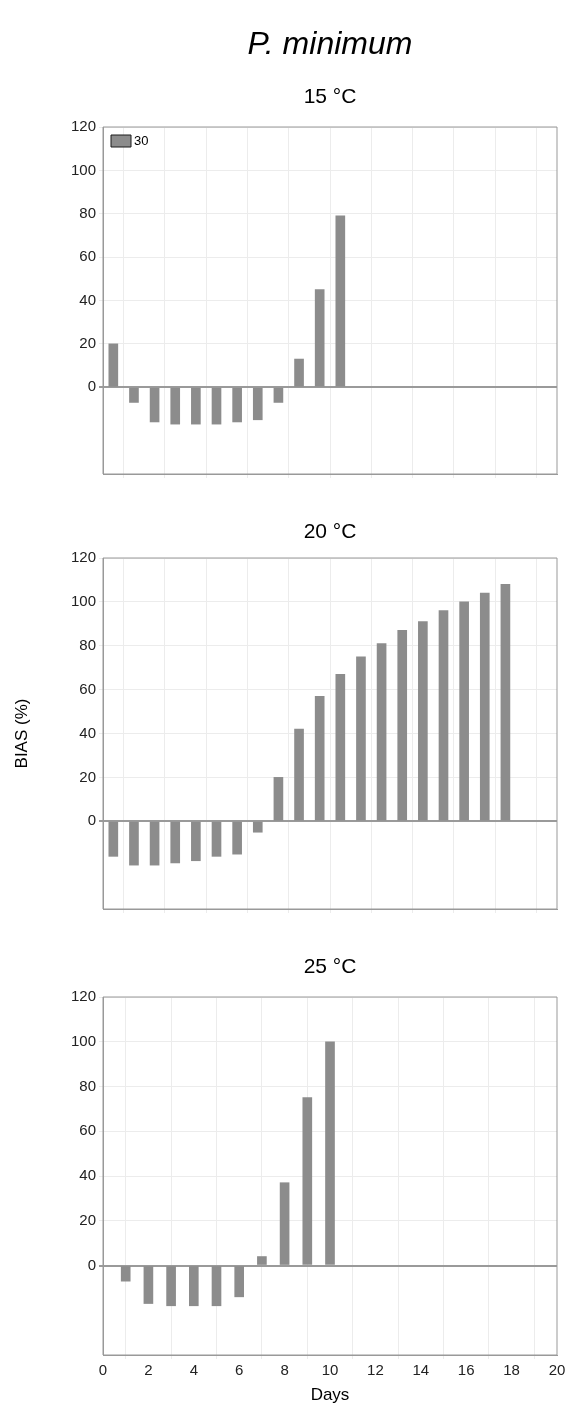 This screenshot has width=573, height=1418. I want to click on x-tick-label: 4, so click(193, 1370).